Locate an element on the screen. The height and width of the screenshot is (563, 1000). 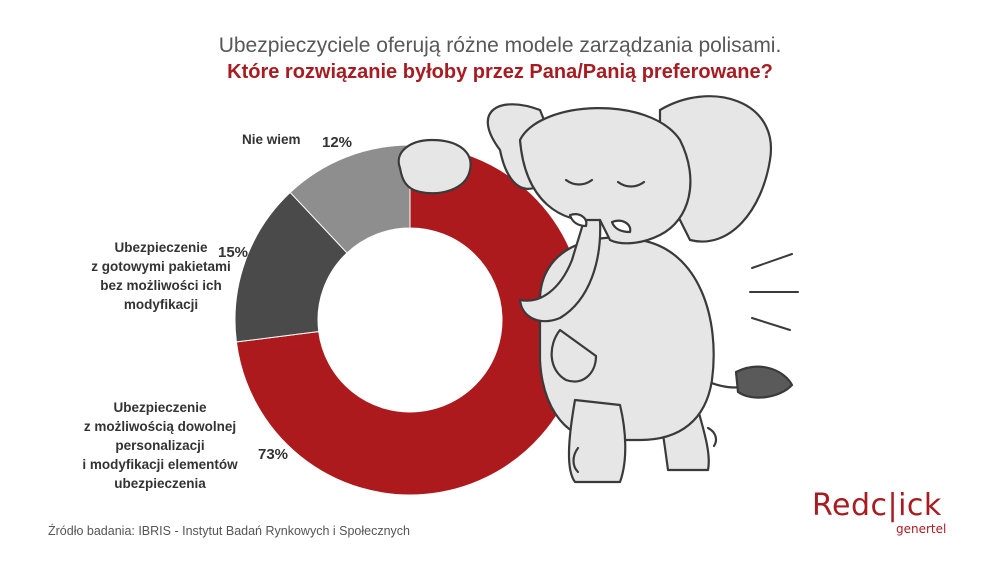
genertel-logo-sub: genertel is located at coordinates (921, 529).